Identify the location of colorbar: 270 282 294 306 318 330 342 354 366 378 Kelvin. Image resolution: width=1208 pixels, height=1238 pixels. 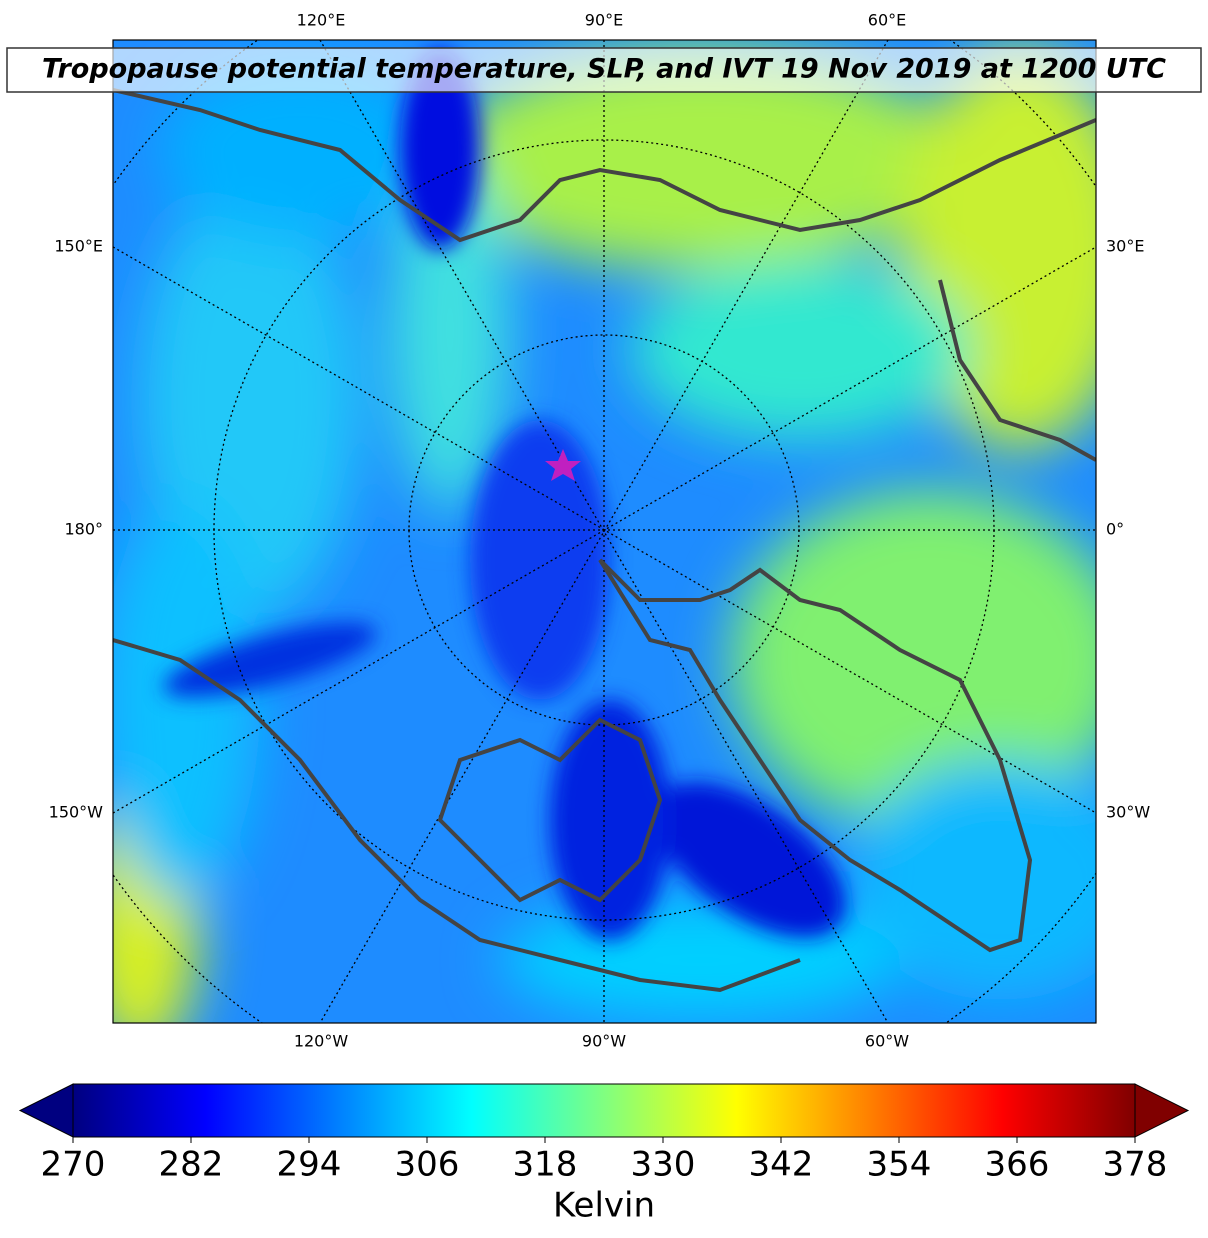
(604, 1154).